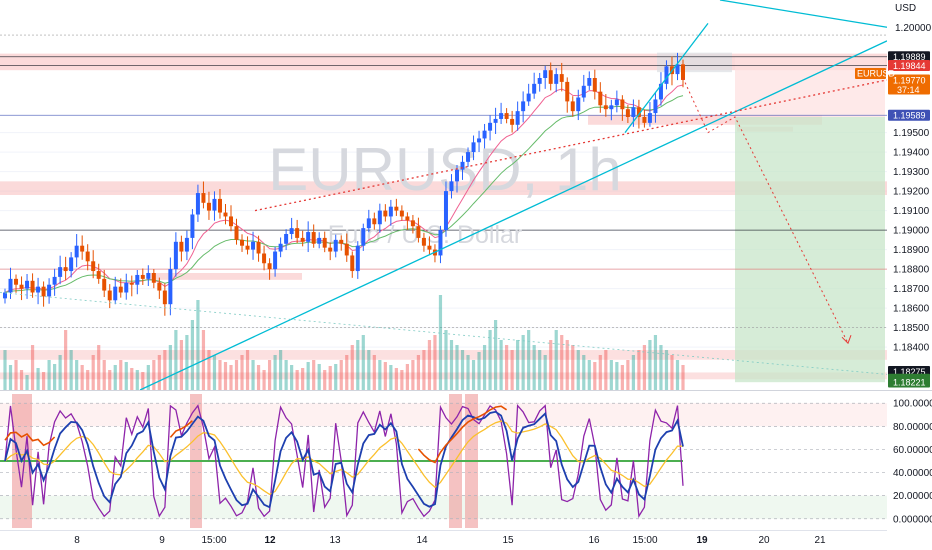  I want to click on trendline-short, so click(666, 78).